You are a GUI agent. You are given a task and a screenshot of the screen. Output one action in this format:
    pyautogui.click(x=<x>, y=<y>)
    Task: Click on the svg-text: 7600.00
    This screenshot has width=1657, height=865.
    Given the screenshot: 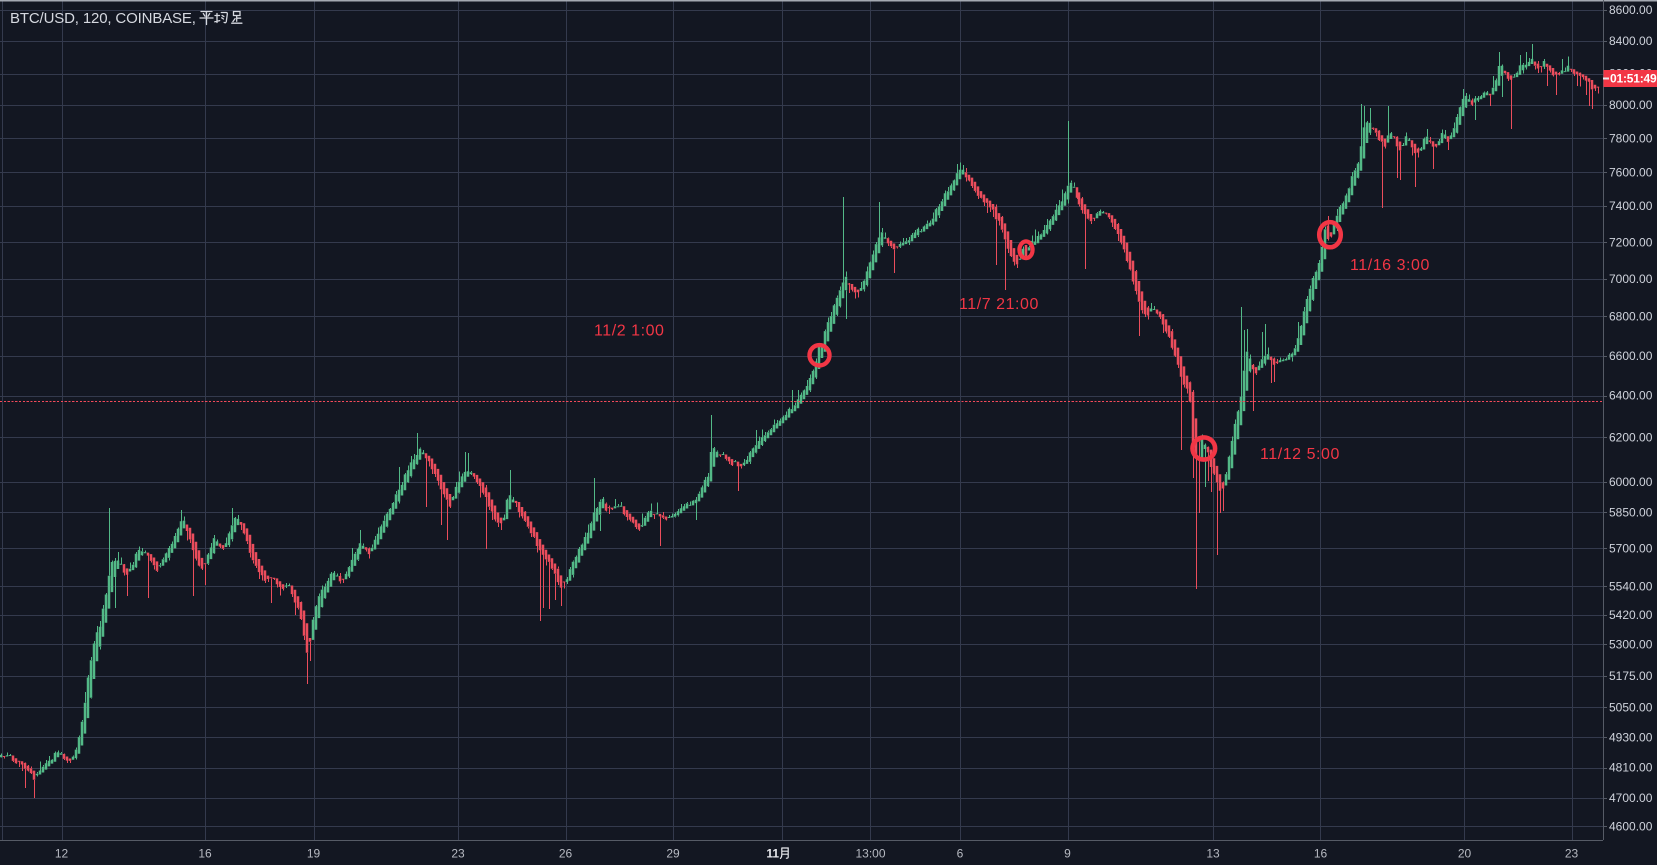 What is the action you would take?
    pyautogui.click(x=1631, y=172)
    